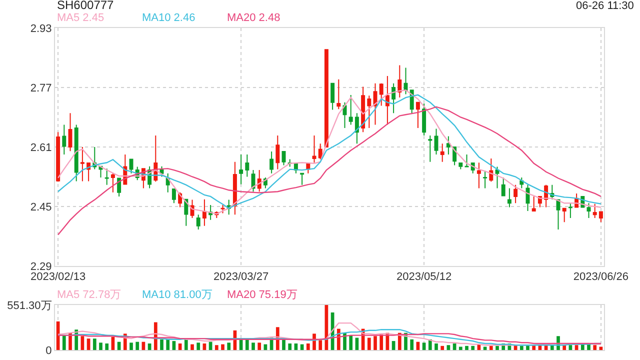 Image resolution: width=640 pixels, height=360 pixels. What do you see at coordinates (169, 18) in the screenshot?
I see `text: MA10 2.46` at bounding box center [169, 18].